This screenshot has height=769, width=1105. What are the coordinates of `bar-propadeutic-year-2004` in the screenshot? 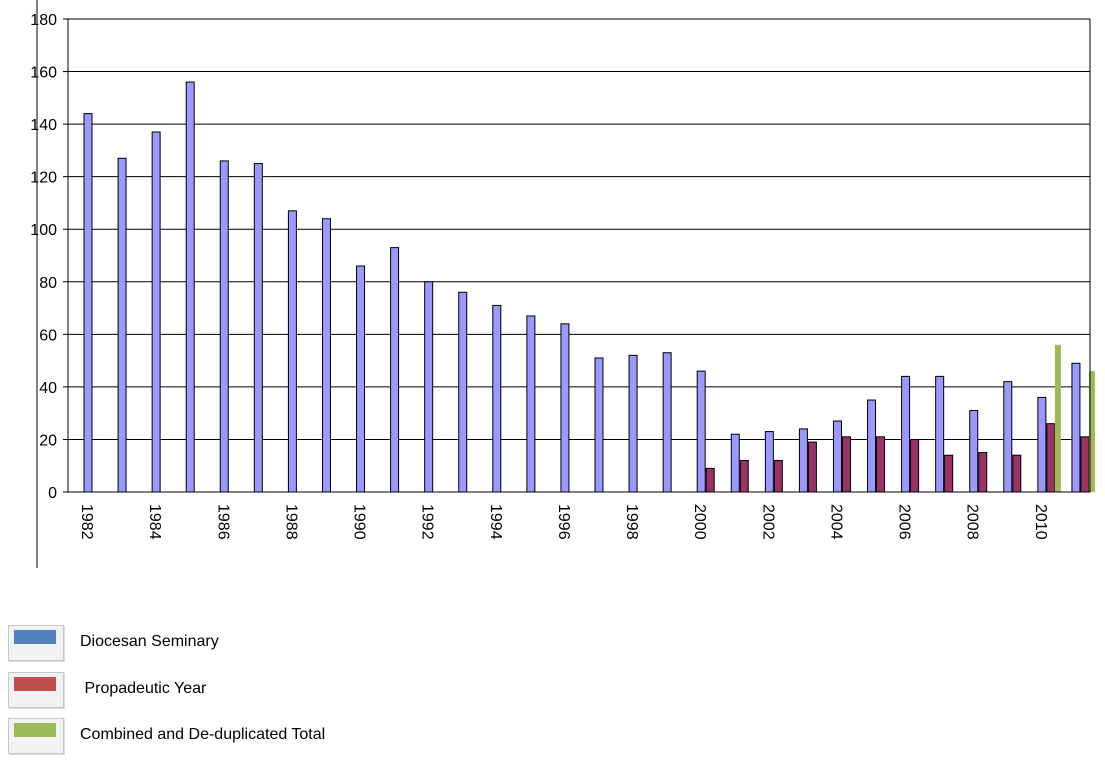 It's located at (846, 464).